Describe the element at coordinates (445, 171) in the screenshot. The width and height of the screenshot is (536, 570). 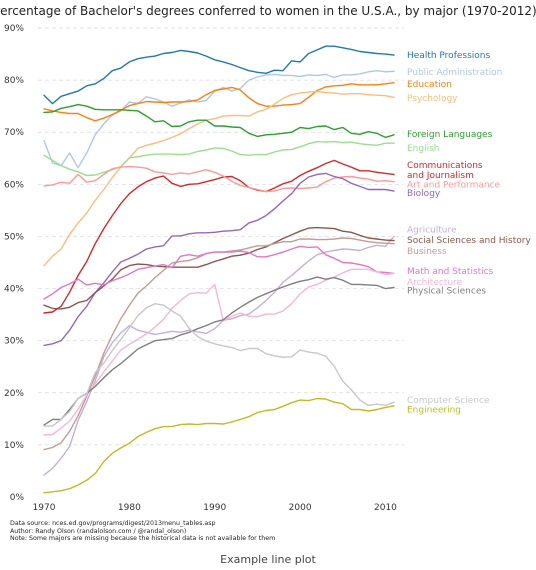
I see `series-label: Communications and Journalism` at that location.